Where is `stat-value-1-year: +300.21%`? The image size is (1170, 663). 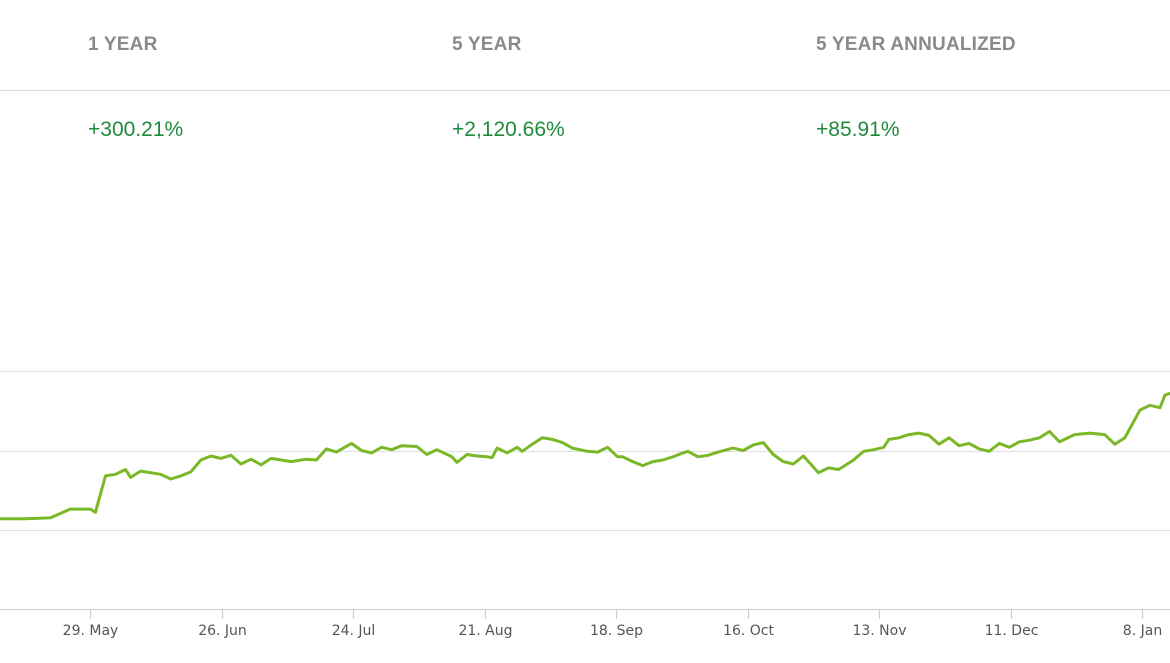
stat-value-1-year: +300.21% is located at coordinates (136, 129).